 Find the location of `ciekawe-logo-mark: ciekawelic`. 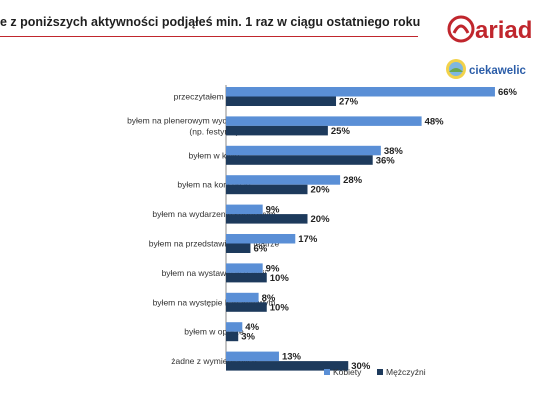

ciekawe-logo-mark: ciekawelic is located at coordinates (486, 69).